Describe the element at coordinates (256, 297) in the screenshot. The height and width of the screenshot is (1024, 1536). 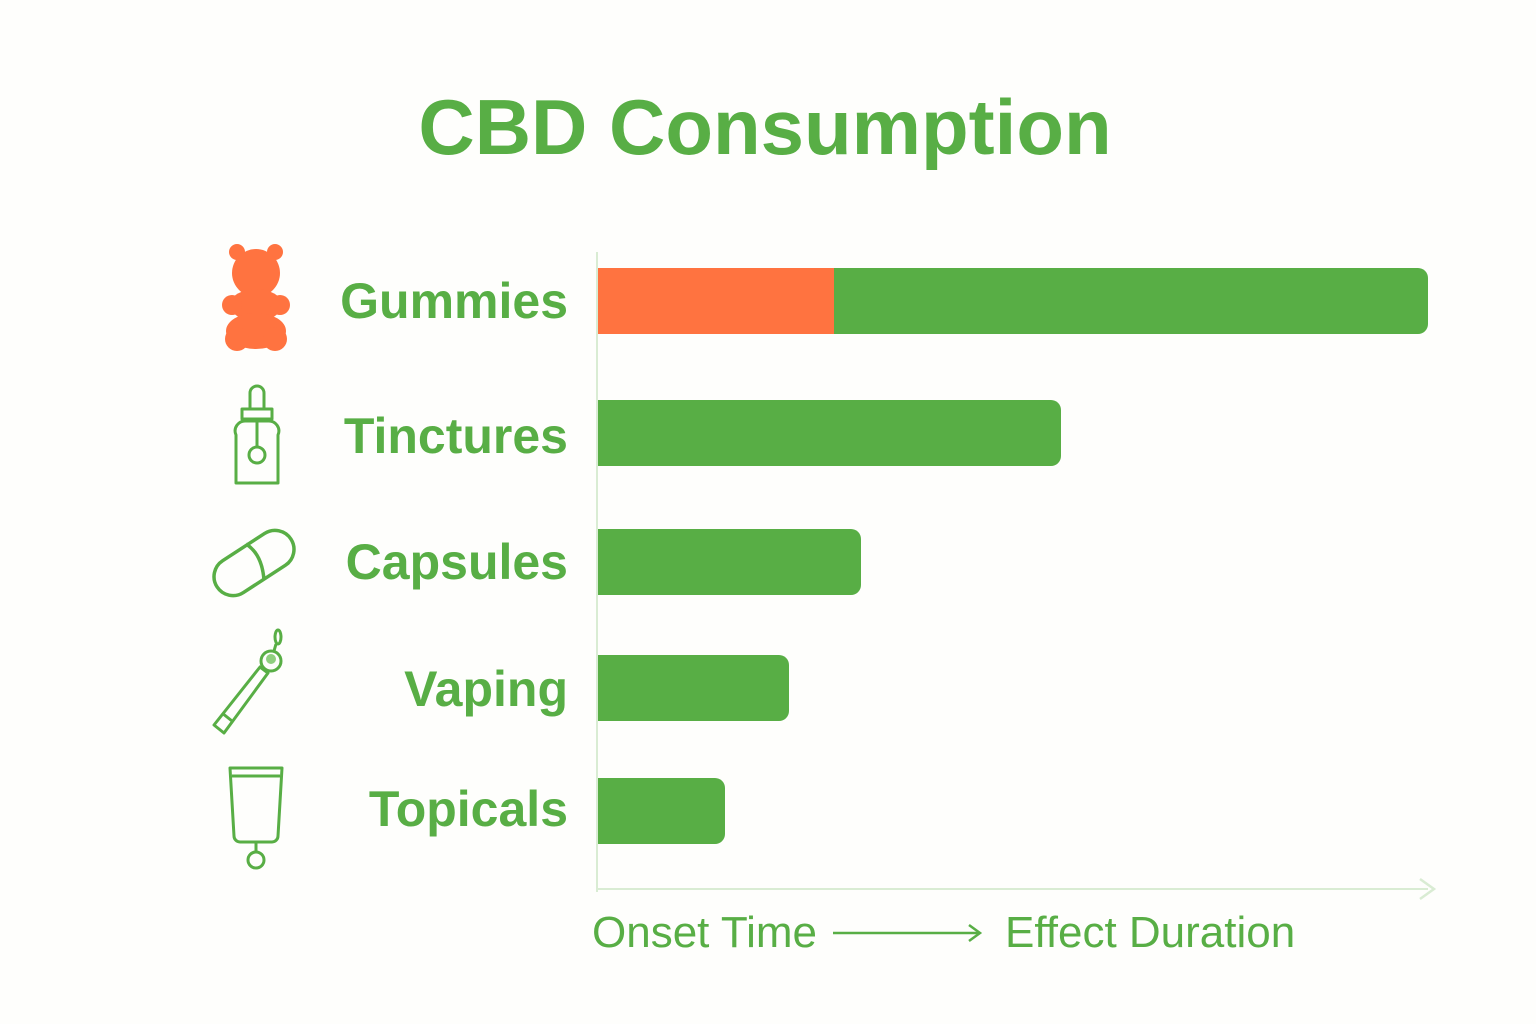
I see `gummy-bear-icon` at that location.